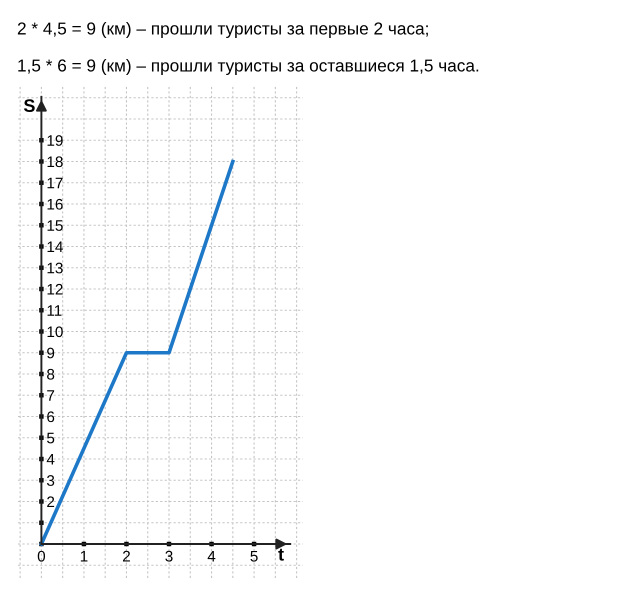  Describe the element at coordinates (55, 204) in the screenshot. I see `y-tick-label: 16` at that location.